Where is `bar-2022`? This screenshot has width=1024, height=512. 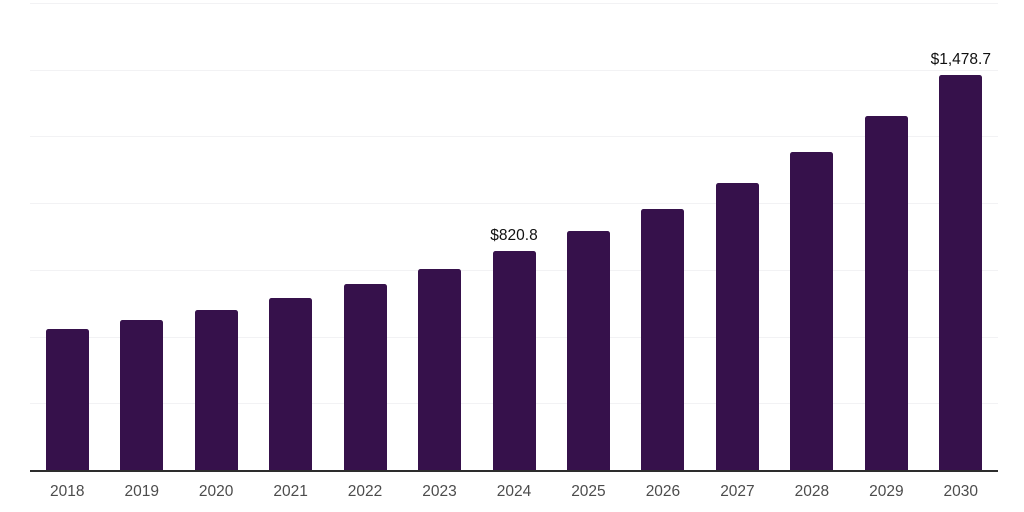
bar-2022 is located at coordinates (365, 377).